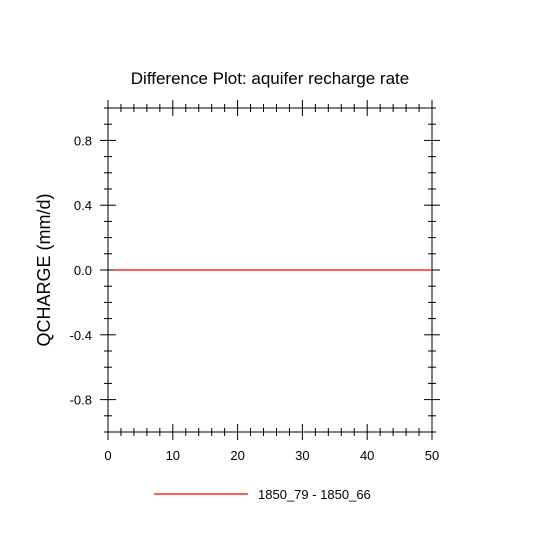 This screenshot has width=540, height=540. I want to click on legend: 1850_79 - 1850_66, so click(262, 494).